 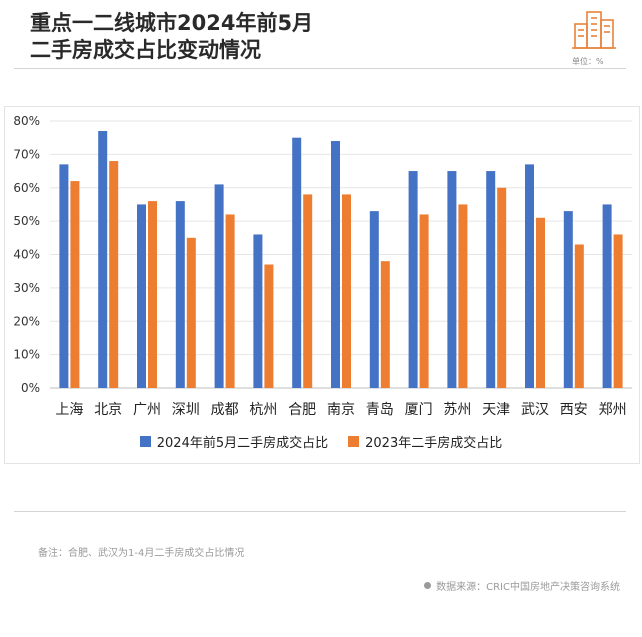 What do you see at coordinates (302, 410) in the screenshot?
I see `x-tick-label: 合肥` at bounding box center [302, 410].